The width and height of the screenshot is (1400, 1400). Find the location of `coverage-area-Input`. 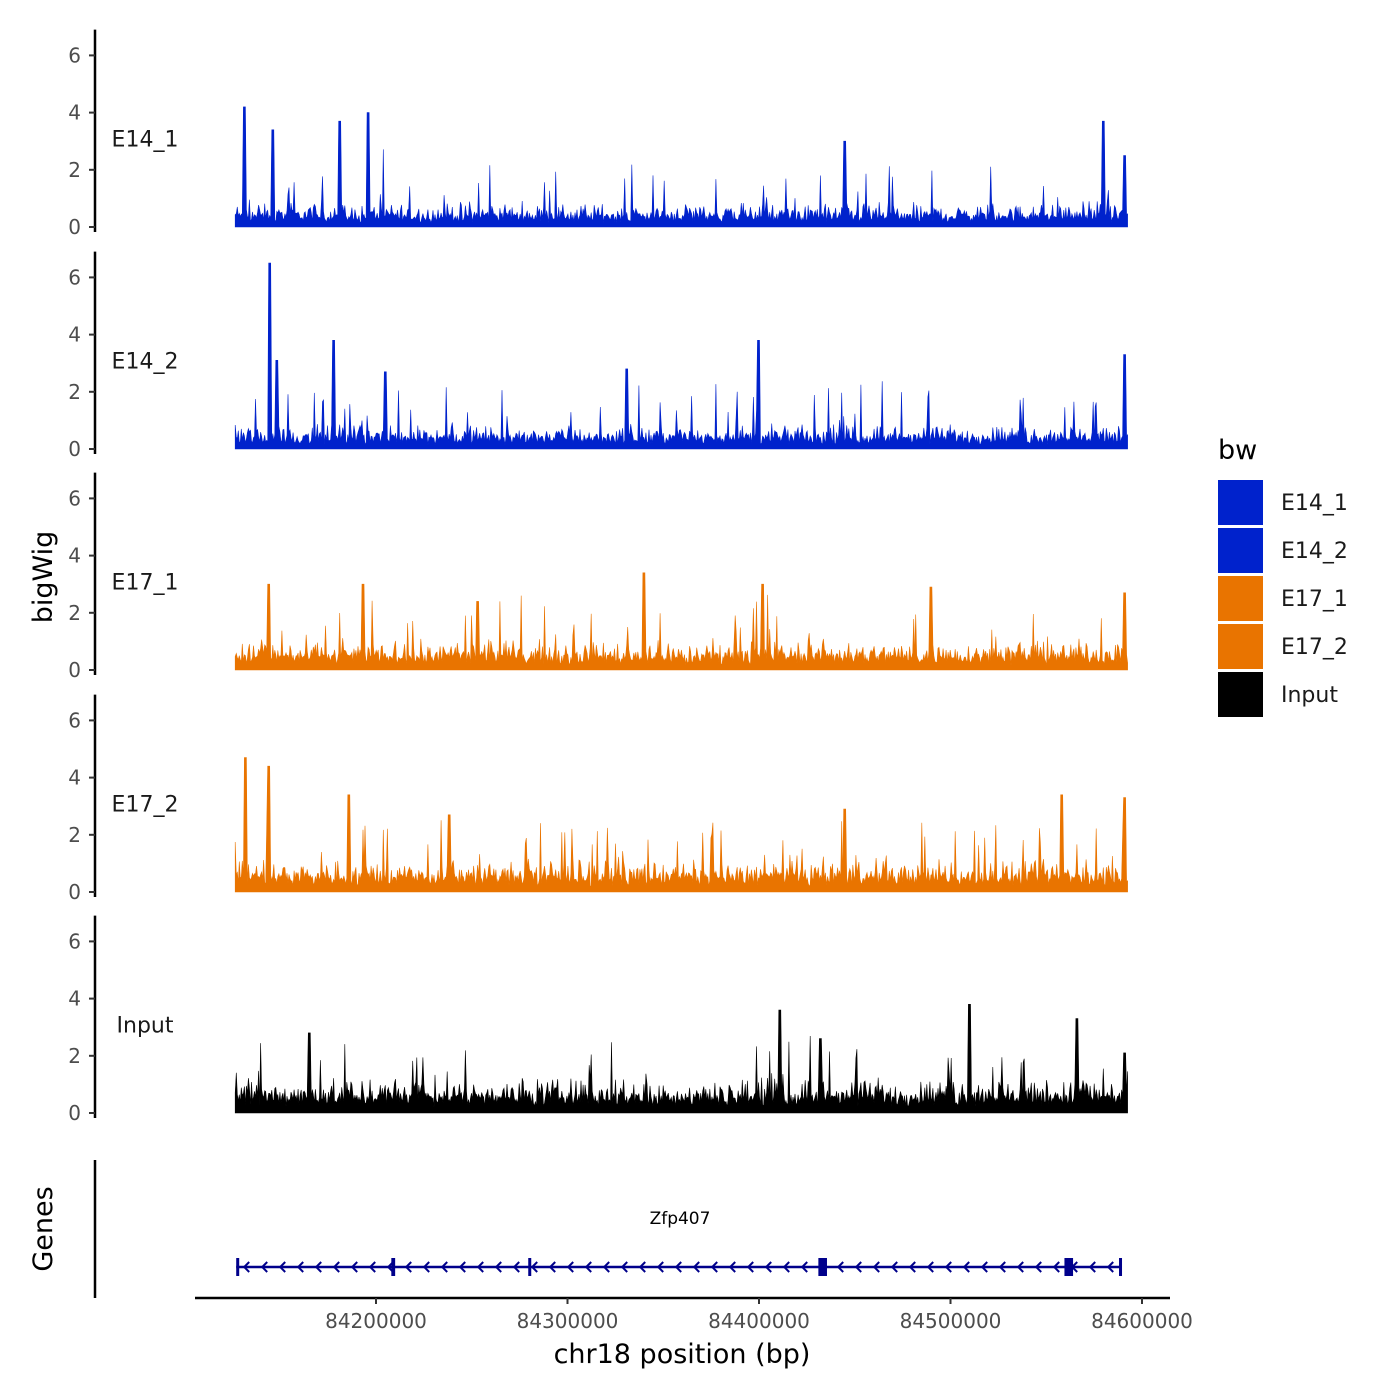

coverage-area-Input is located at coordinates (681, 1059).